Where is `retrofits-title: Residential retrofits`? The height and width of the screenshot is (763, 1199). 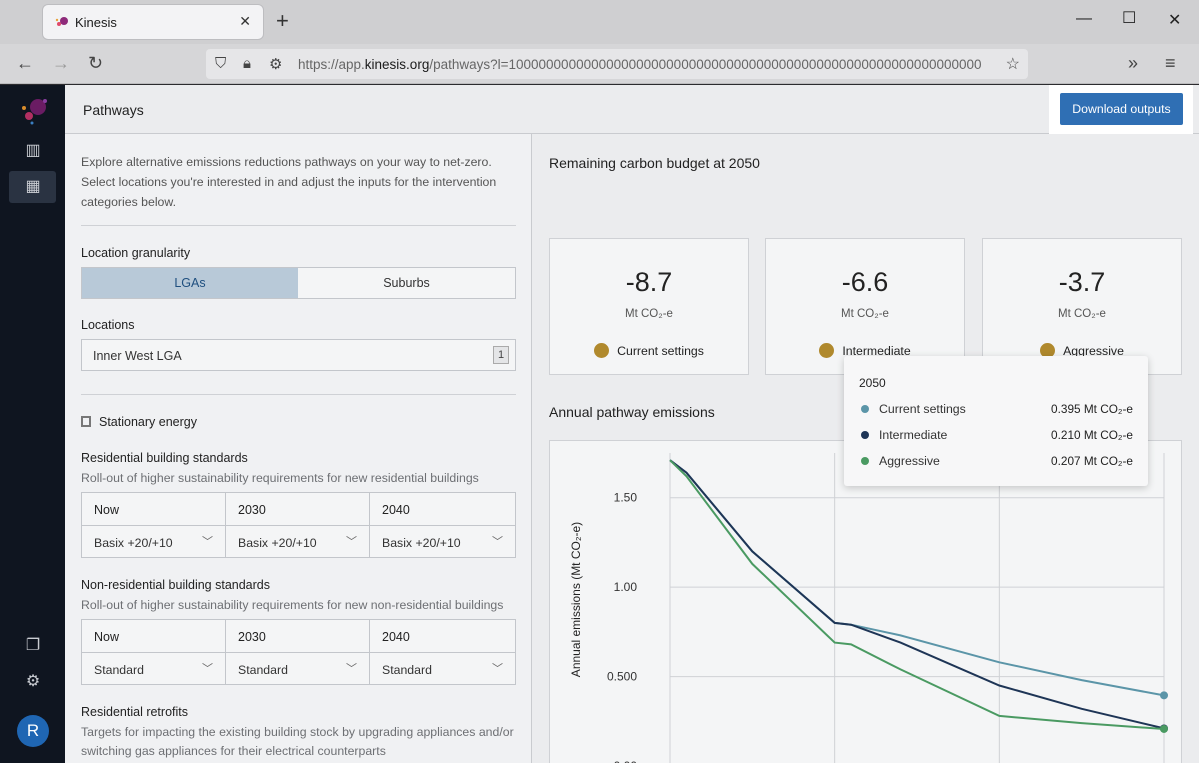
retrofits-title: Residential retrofits is located at coordinates (134, 712).